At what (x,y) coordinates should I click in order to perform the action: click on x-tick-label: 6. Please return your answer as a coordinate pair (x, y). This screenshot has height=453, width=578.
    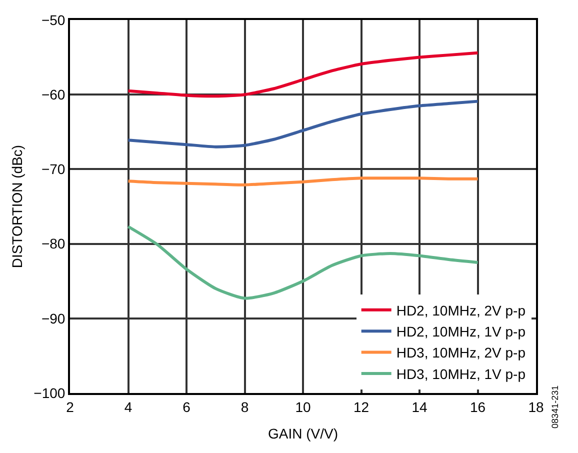
    Looking at the image, I should click on (186, 406).